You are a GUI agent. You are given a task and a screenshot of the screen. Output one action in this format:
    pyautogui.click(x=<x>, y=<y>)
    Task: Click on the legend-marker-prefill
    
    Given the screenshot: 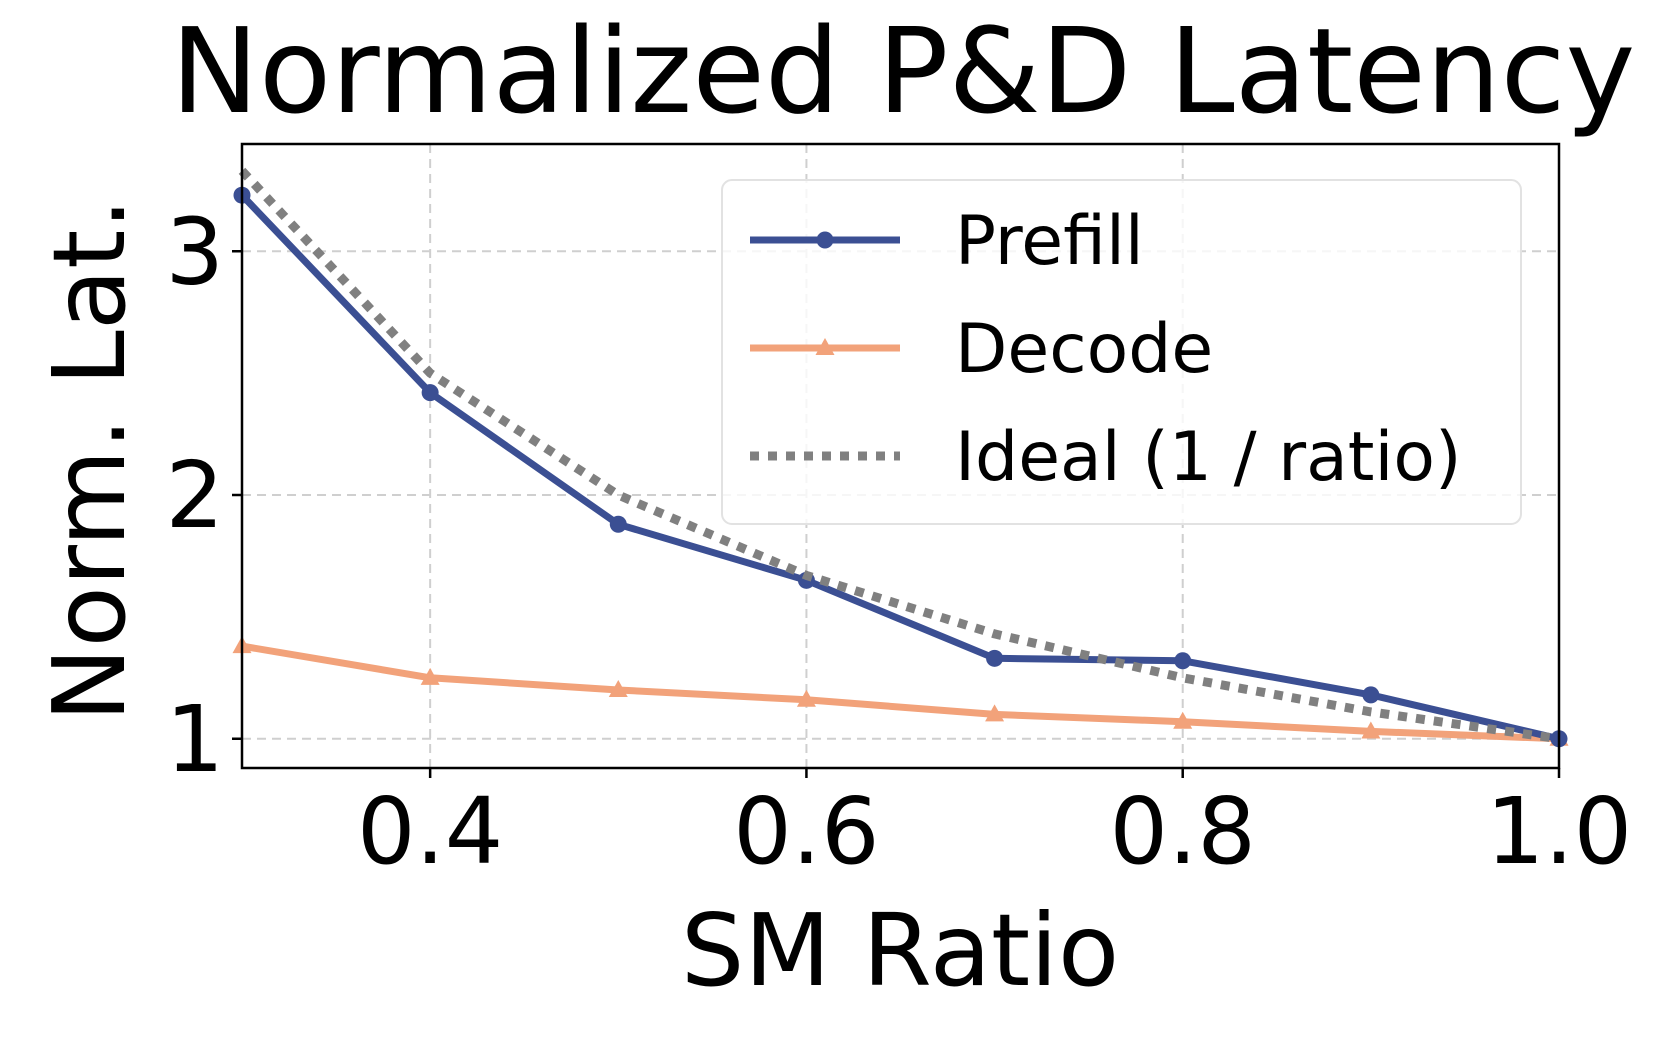 What is the action you would take?
    pyautogui.click(x=825, y=240)
    